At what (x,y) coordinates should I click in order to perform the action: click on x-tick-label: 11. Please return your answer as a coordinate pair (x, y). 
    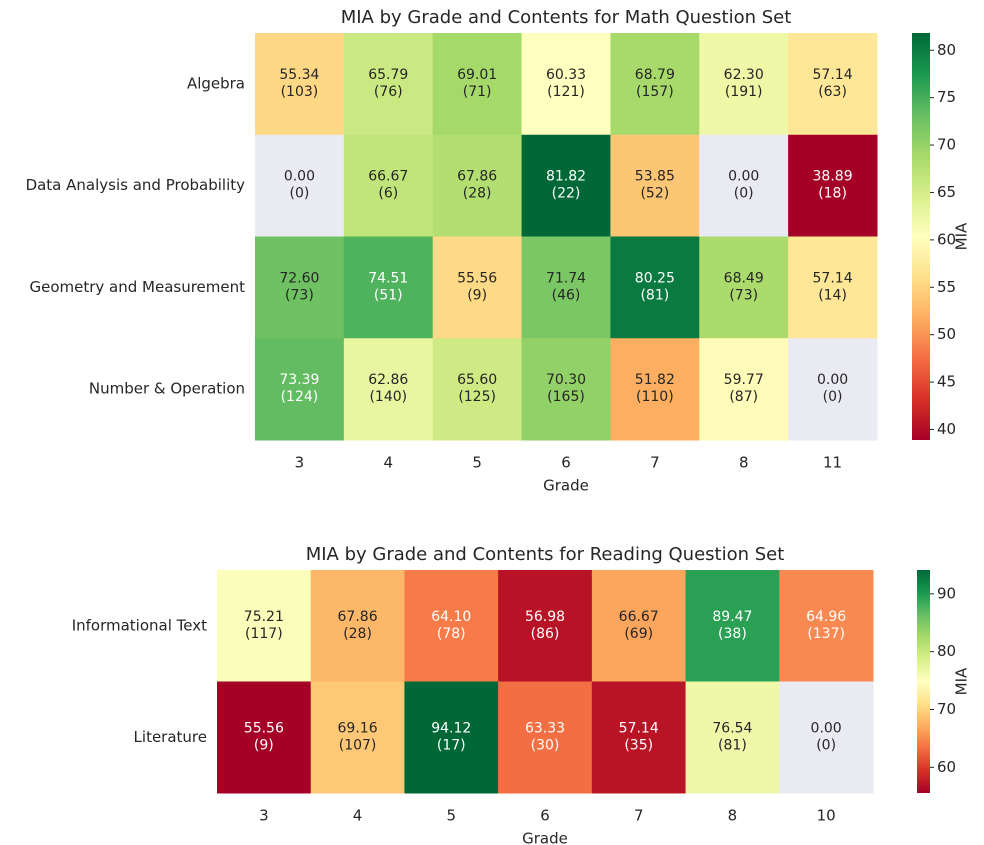
    Looking at the image, I should click on (832, 463).